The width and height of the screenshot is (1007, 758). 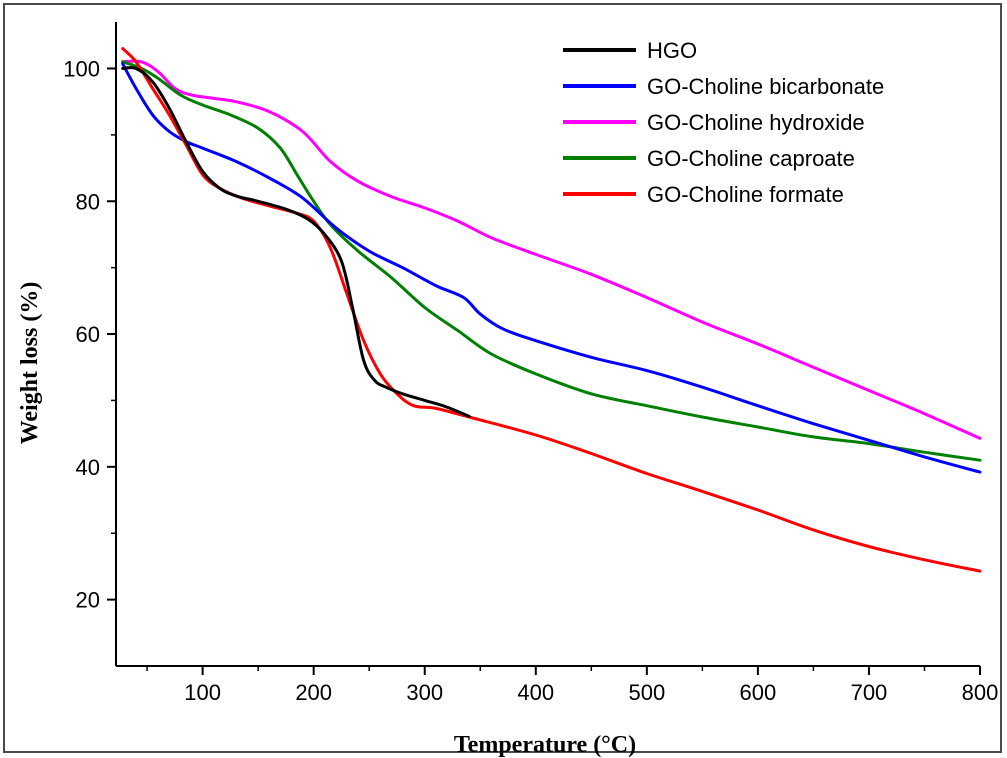 I want to click on x-tick-label: 500, so click(x=646, y=692).